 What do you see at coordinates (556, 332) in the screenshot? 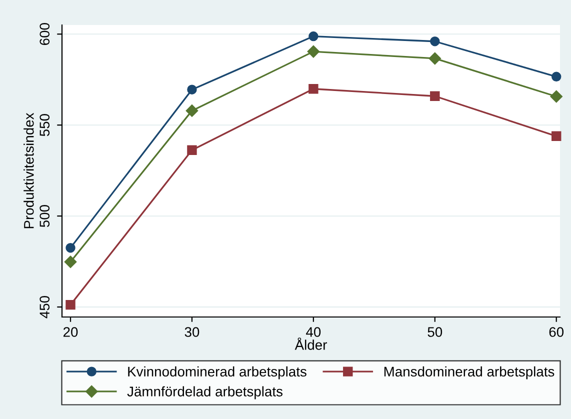
I see `x-tick-label: 60` at bounding box center [556, 332].